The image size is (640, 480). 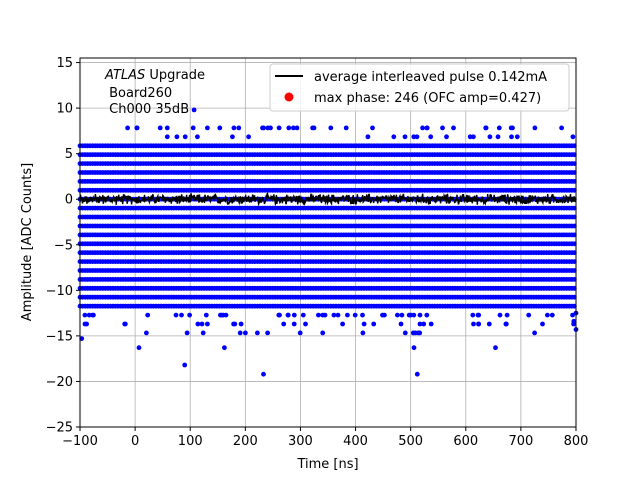 I want to click on y-tick-label: 5, so click(x=69, y=154).